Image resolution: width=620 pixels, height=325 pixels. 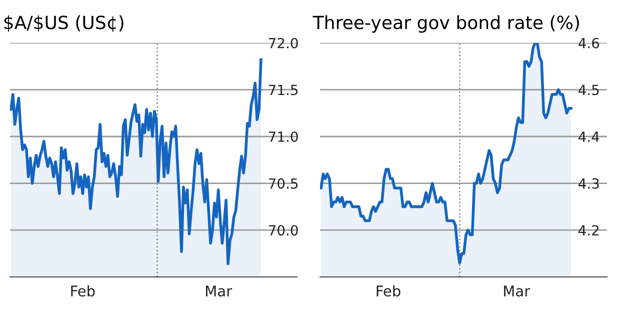 I want to click on y-tick-label: 71.5, so click(x=283, y=90).